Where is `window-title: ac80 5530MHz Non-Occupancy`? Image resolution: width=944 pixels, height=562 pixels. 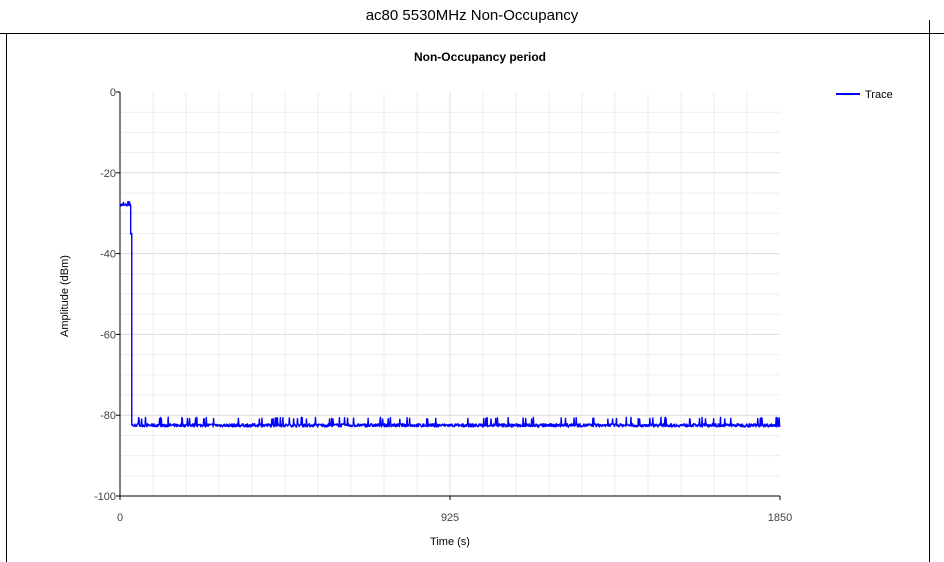 window-title: ac80 5530MHz Non-Occupancy is located at coordinates (472, 15).